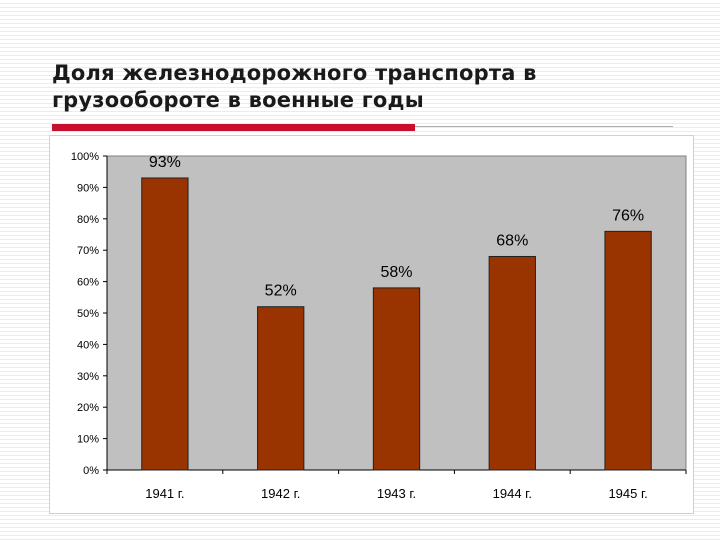  Describe the element at coordinates (165, 162) in the screenshot. I see `data-label: 93%` at that location.